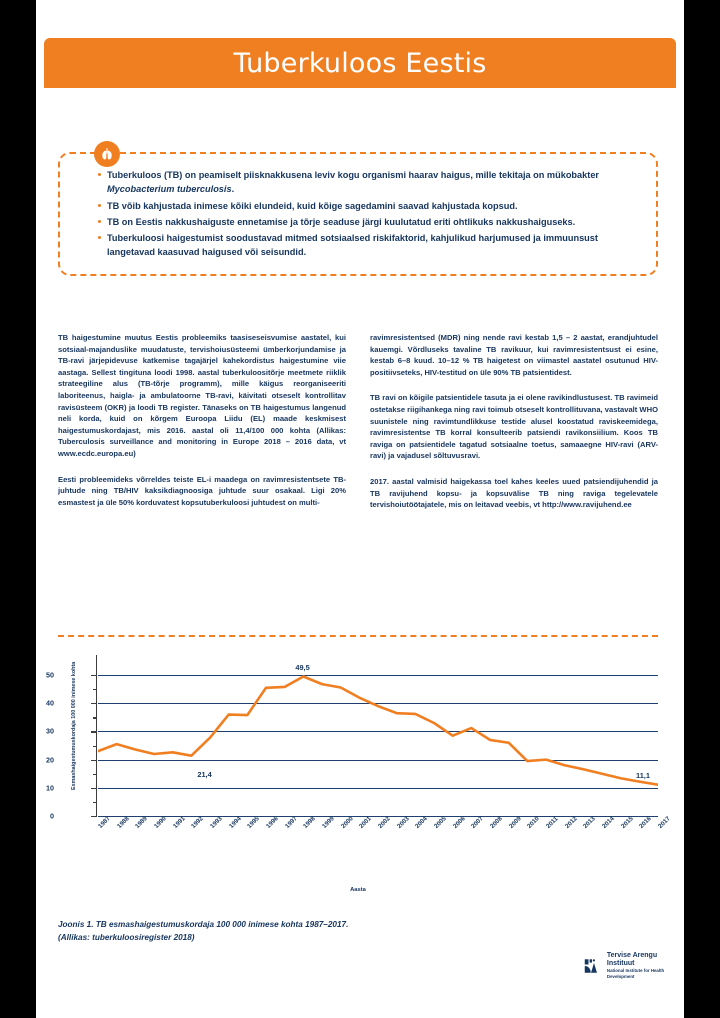 The image size is (720, 1018). What do you see at coordinates (459, 822) in the screenshot?
I see `chart-x-tick-label: 2006` at bounding box center [459, 822].